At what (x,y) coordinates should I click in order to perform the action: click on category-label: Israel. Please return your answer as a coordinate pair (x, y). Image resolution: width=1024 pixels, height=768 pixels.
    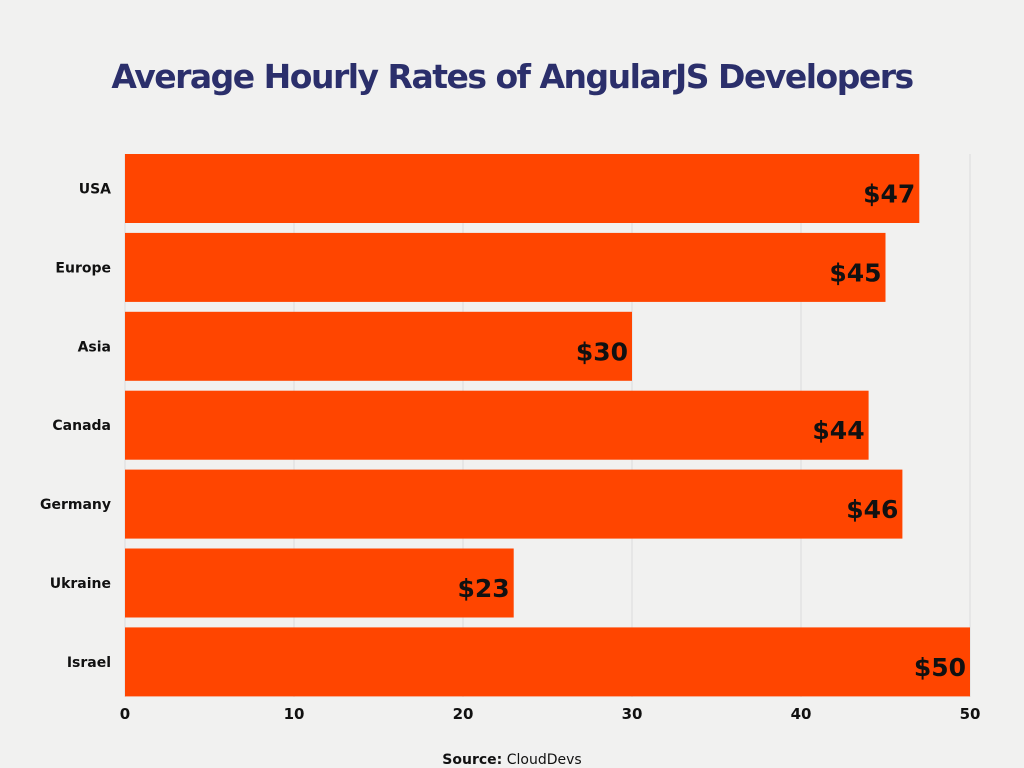
    Looking at the image, I should click on (89, 663).